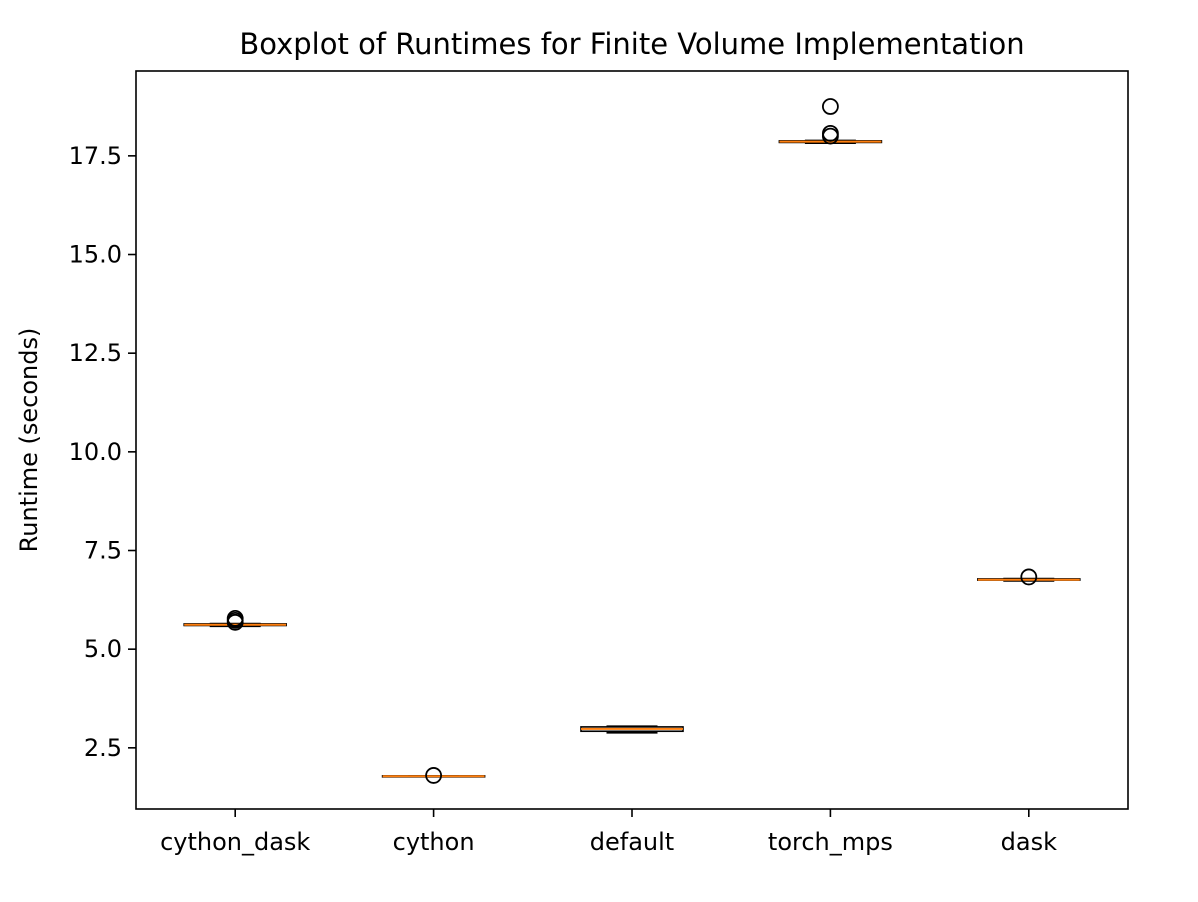 The image size is (1198, 902). What do you see at coordinates (632, 842) in the screenshot?
I see `x-tick-label: default` at bounding box center [632, 842].